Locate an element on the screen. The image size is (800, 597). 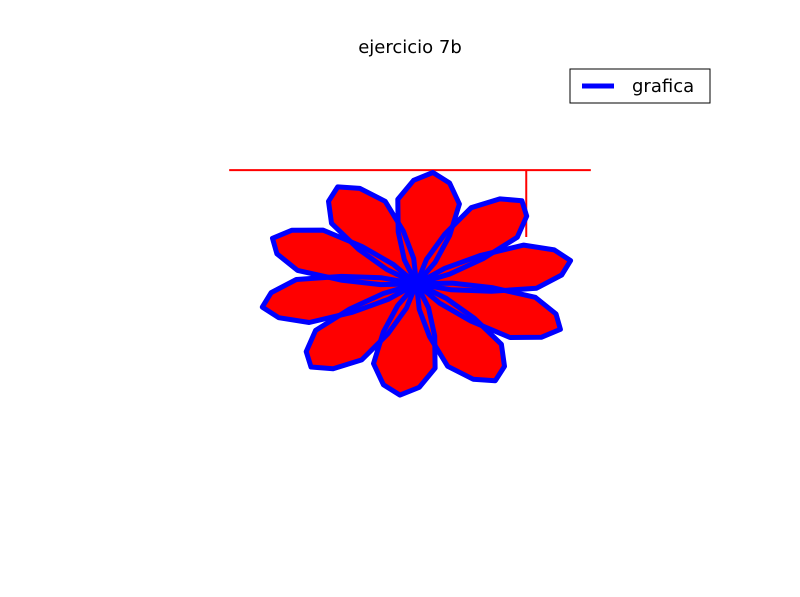
legend-label: grafica is located at coordinates (663, 86).